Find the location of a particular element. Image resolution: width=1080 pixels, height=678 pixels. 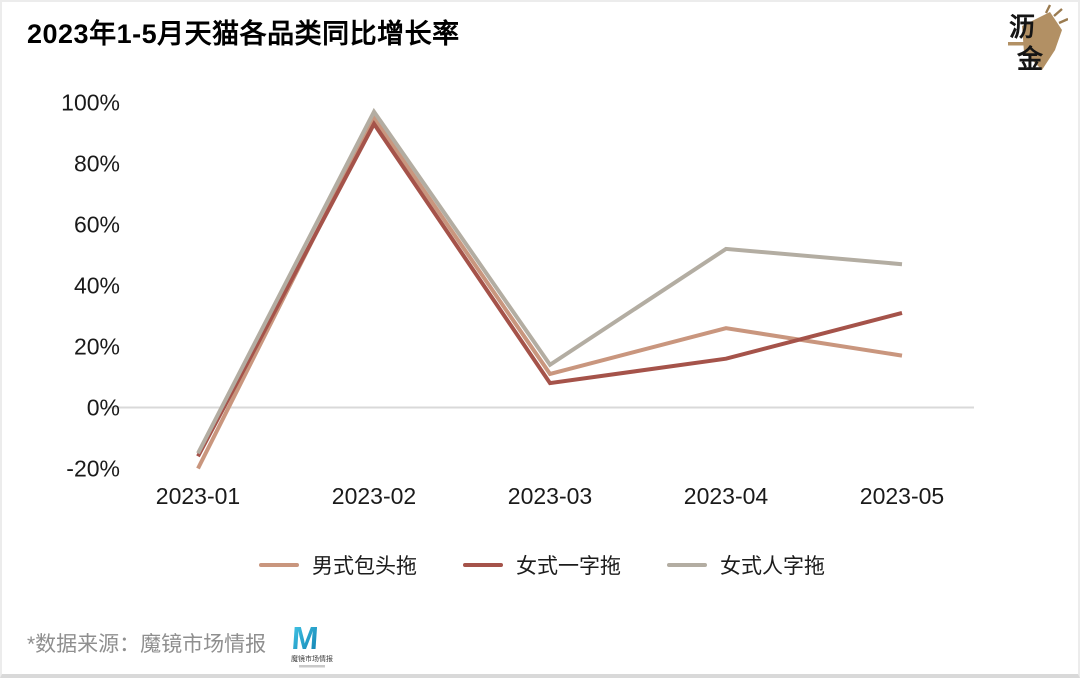

moojing-logo-url-strip is located at coordinates (312, 666).